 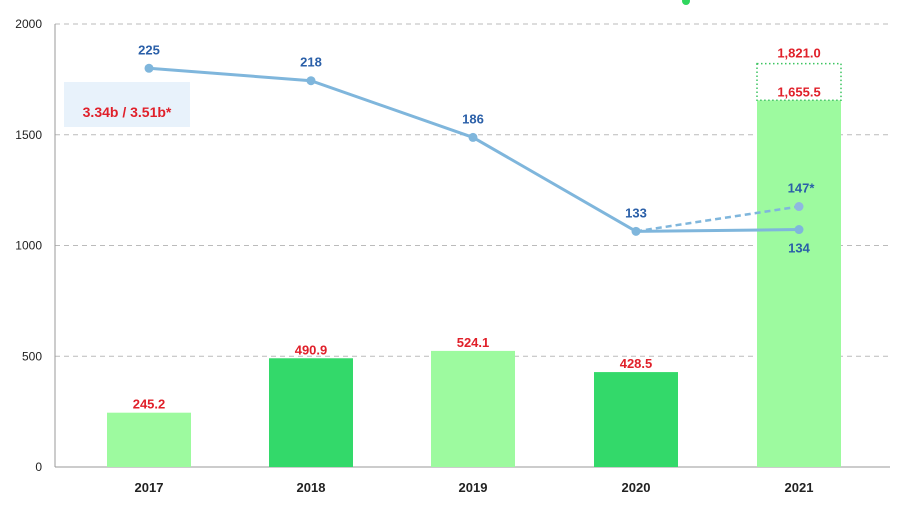 I want to click on line-value-label: 218, so click(x=311, y=62).